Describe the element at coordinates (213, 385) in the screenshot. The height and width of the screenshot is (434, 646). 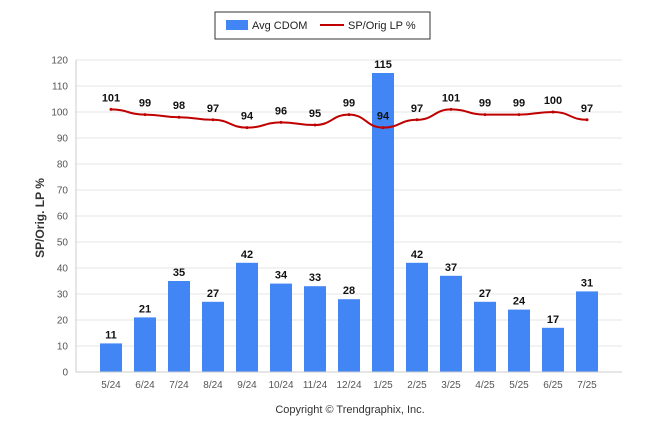
I see `x-tick-label: 8/24` at that location.